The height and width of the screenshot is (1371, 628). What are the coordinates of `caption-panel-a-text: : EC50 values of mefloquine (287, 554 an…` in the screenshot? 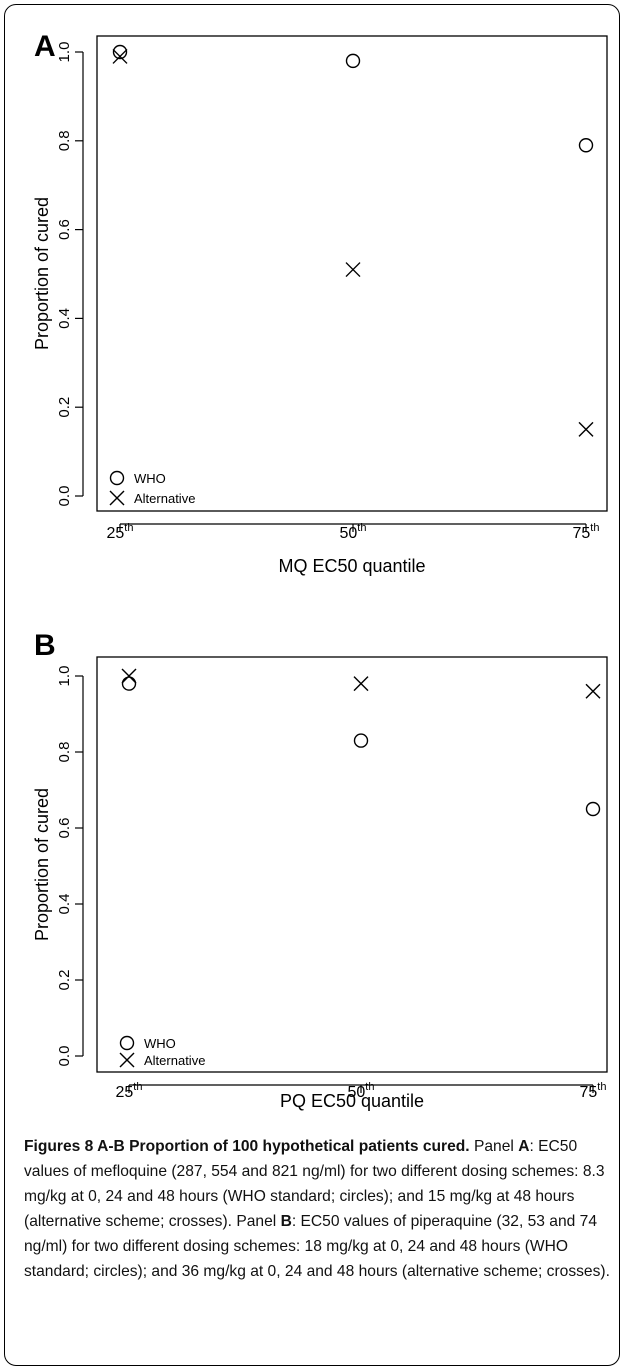 It's located at (314, 1184).